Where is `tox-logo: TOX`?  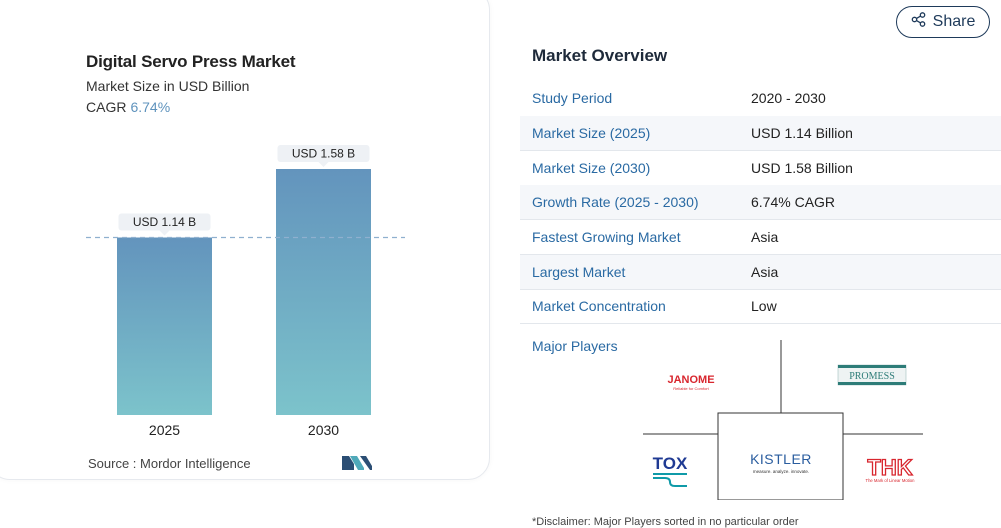
tox-logo: TOX is located at coordinates (670, 470).